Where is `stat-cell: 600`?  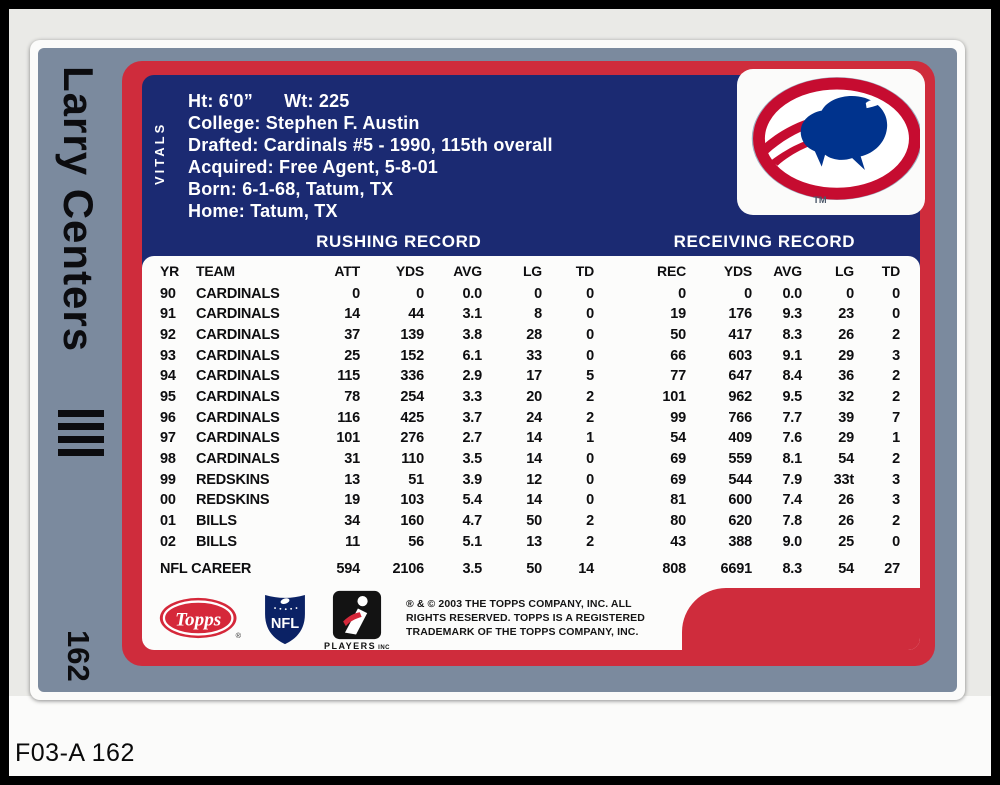
stat-cell: 600 is located at coordinates (740, 500).